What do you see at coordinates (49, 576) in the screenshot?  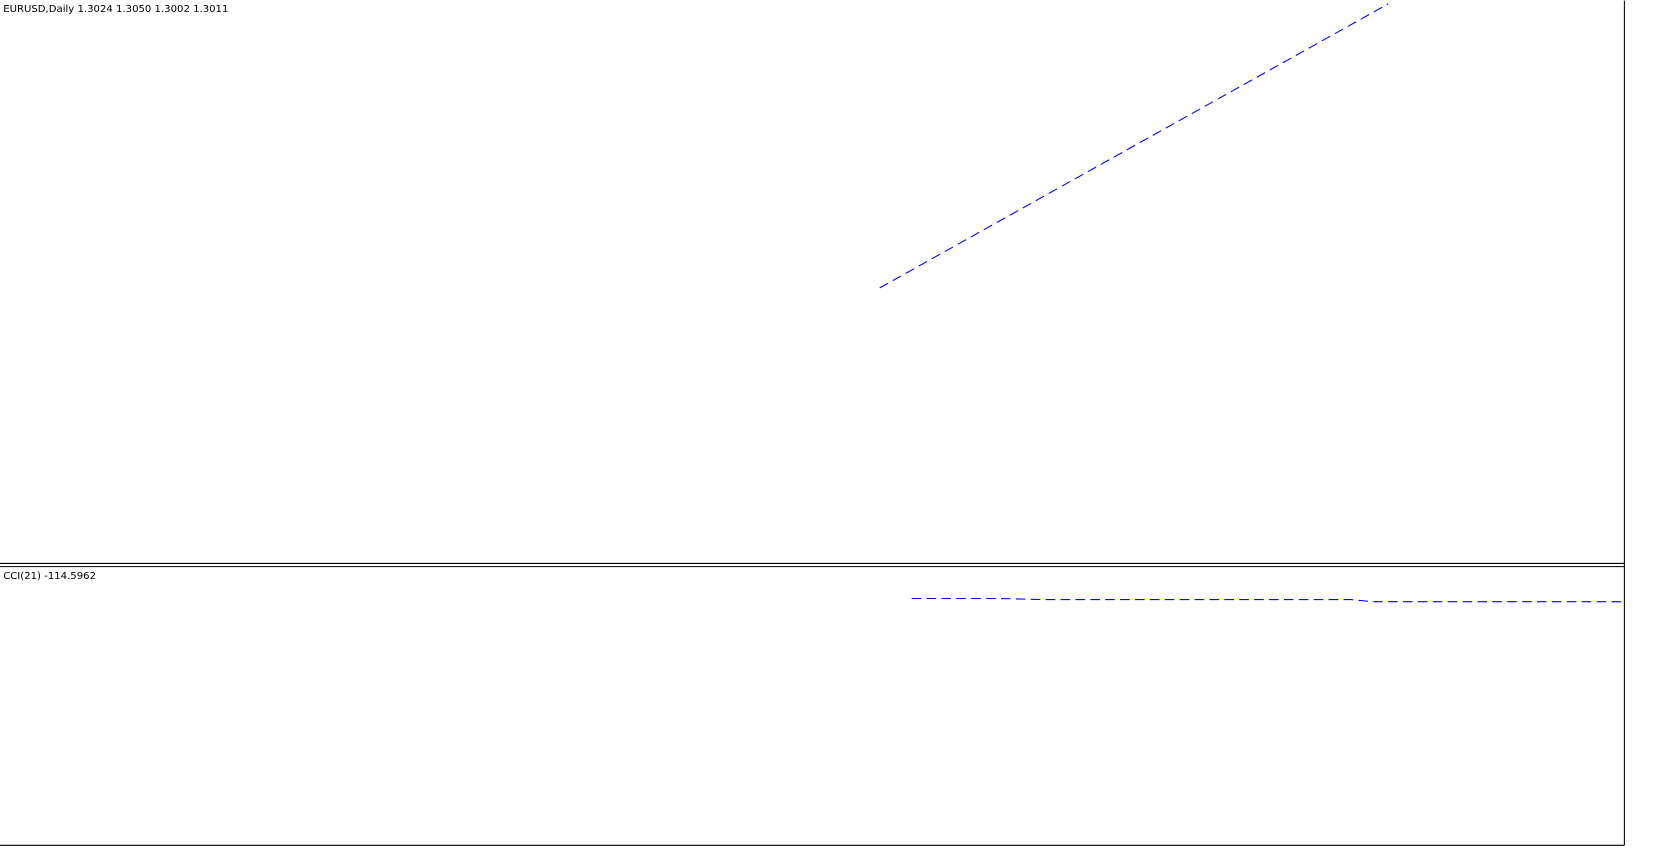 I see `indicator-title: CCI(21) -114.5962` at bounding box center [49, 576].